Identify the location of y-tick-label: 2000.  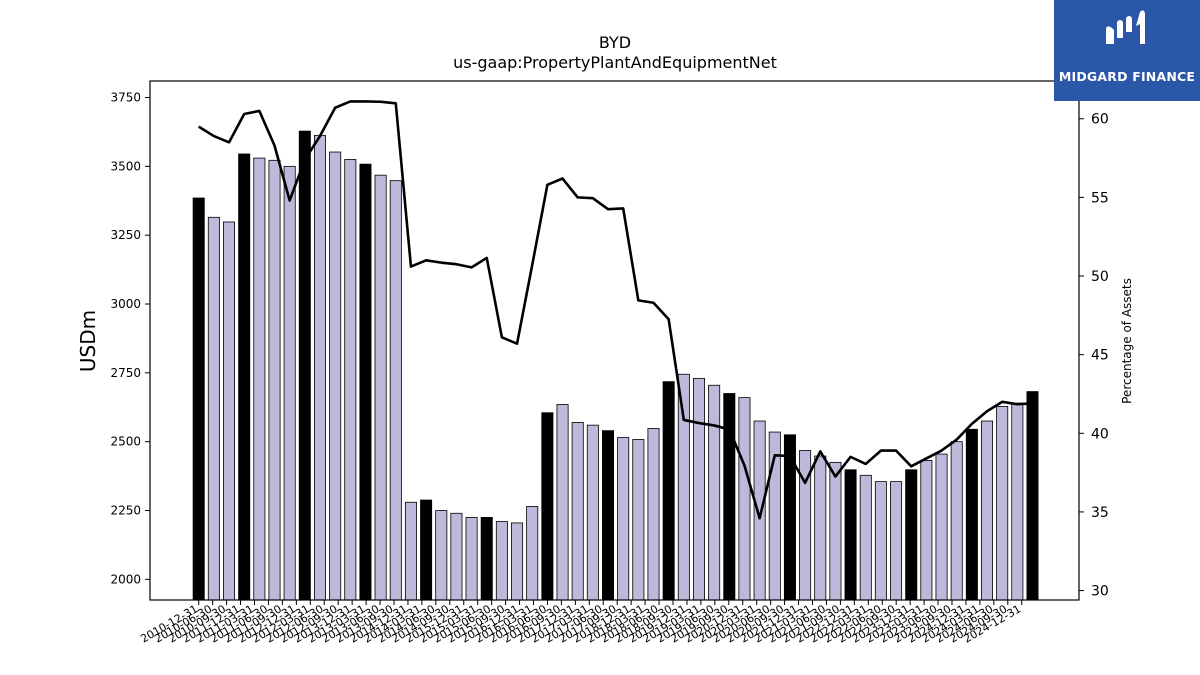
(125, 579).